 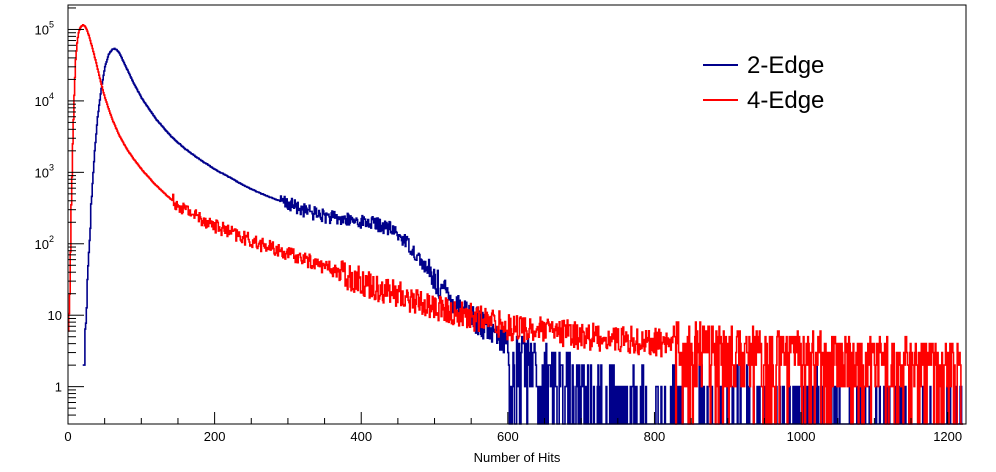 I want to click on x-tick-label: 600, so click(x=508, y=436).